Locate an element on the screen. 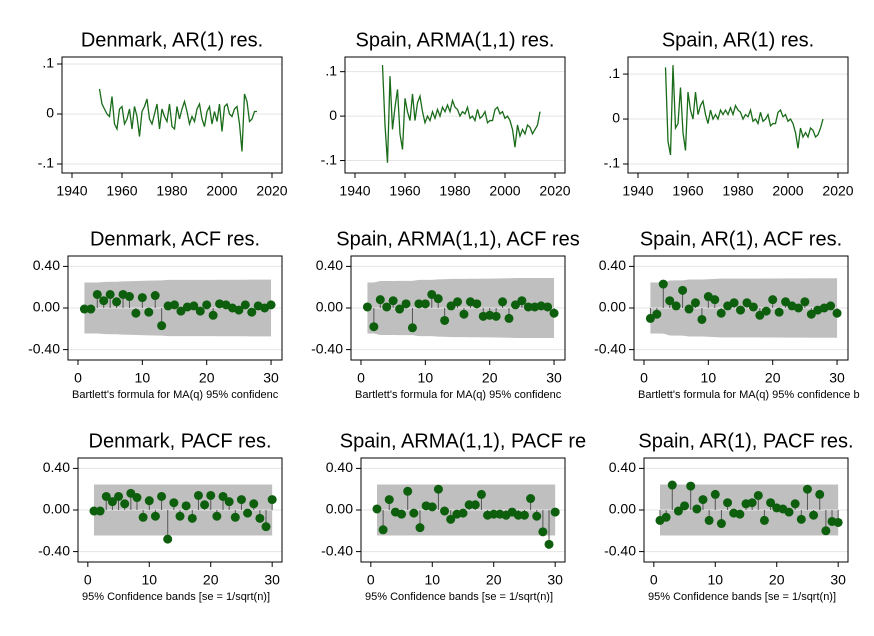  note: 95% Confidence bands [se = 1/sqrt(n)] is located at coordinates (176, 597).